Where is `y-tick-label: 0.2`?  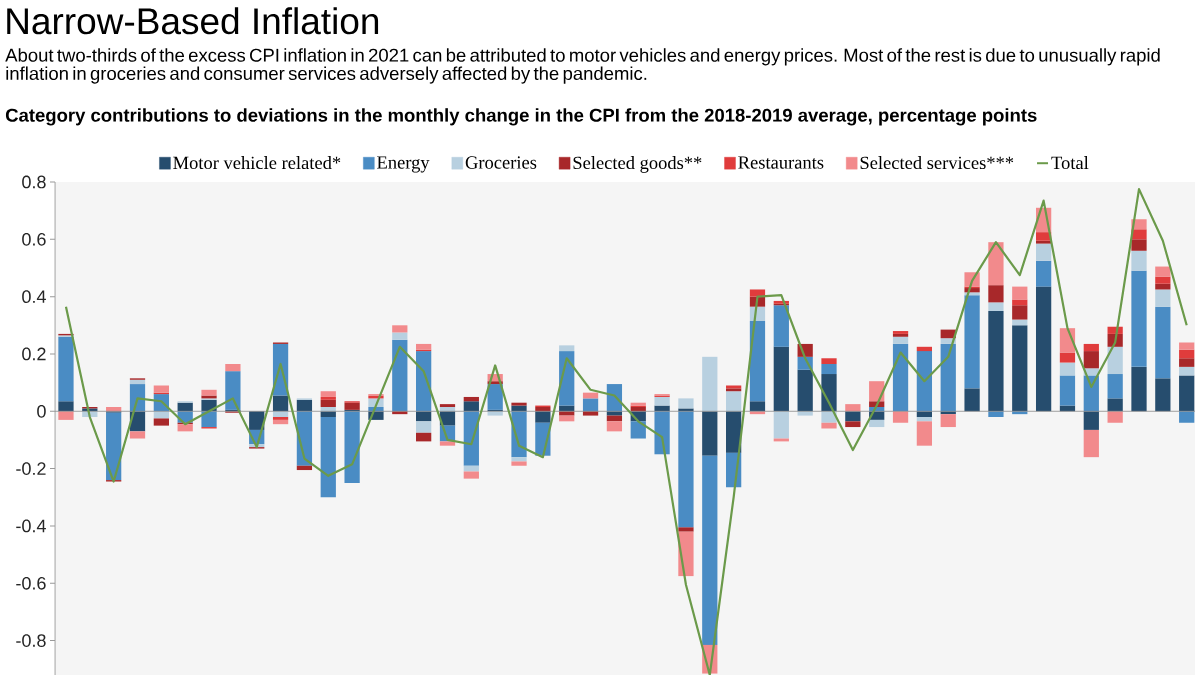
y-tick-label: 0.2 is located at coordinates (34, 354).